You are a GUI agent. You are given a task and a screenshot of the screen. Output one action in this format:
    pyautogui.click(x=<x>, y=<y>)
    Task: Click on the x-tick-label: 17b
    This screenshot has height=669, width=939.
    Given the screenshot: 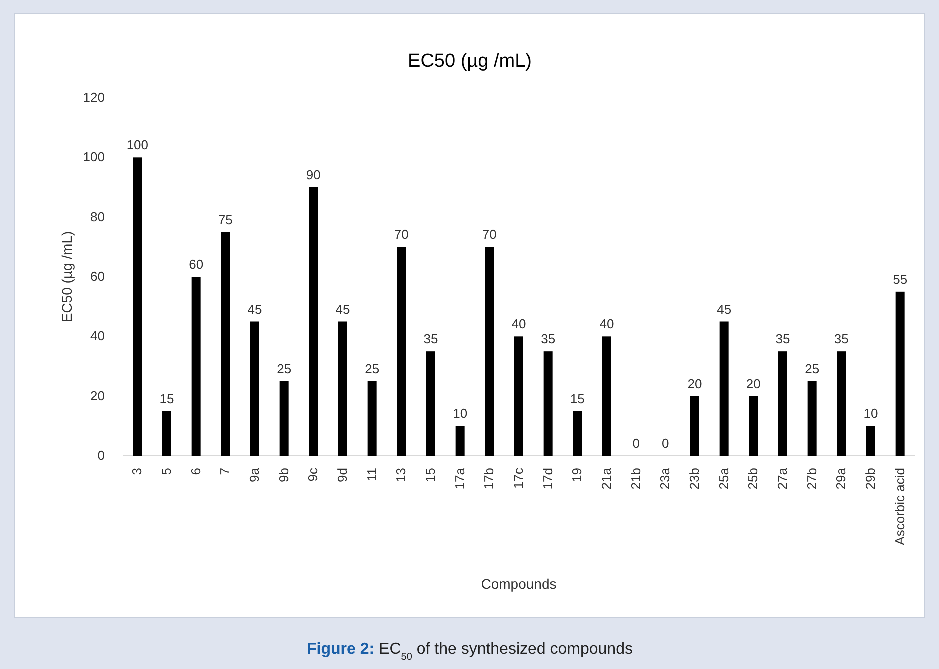 What is the action you would take?
    pyautogui.click(x=489, y=479)
    